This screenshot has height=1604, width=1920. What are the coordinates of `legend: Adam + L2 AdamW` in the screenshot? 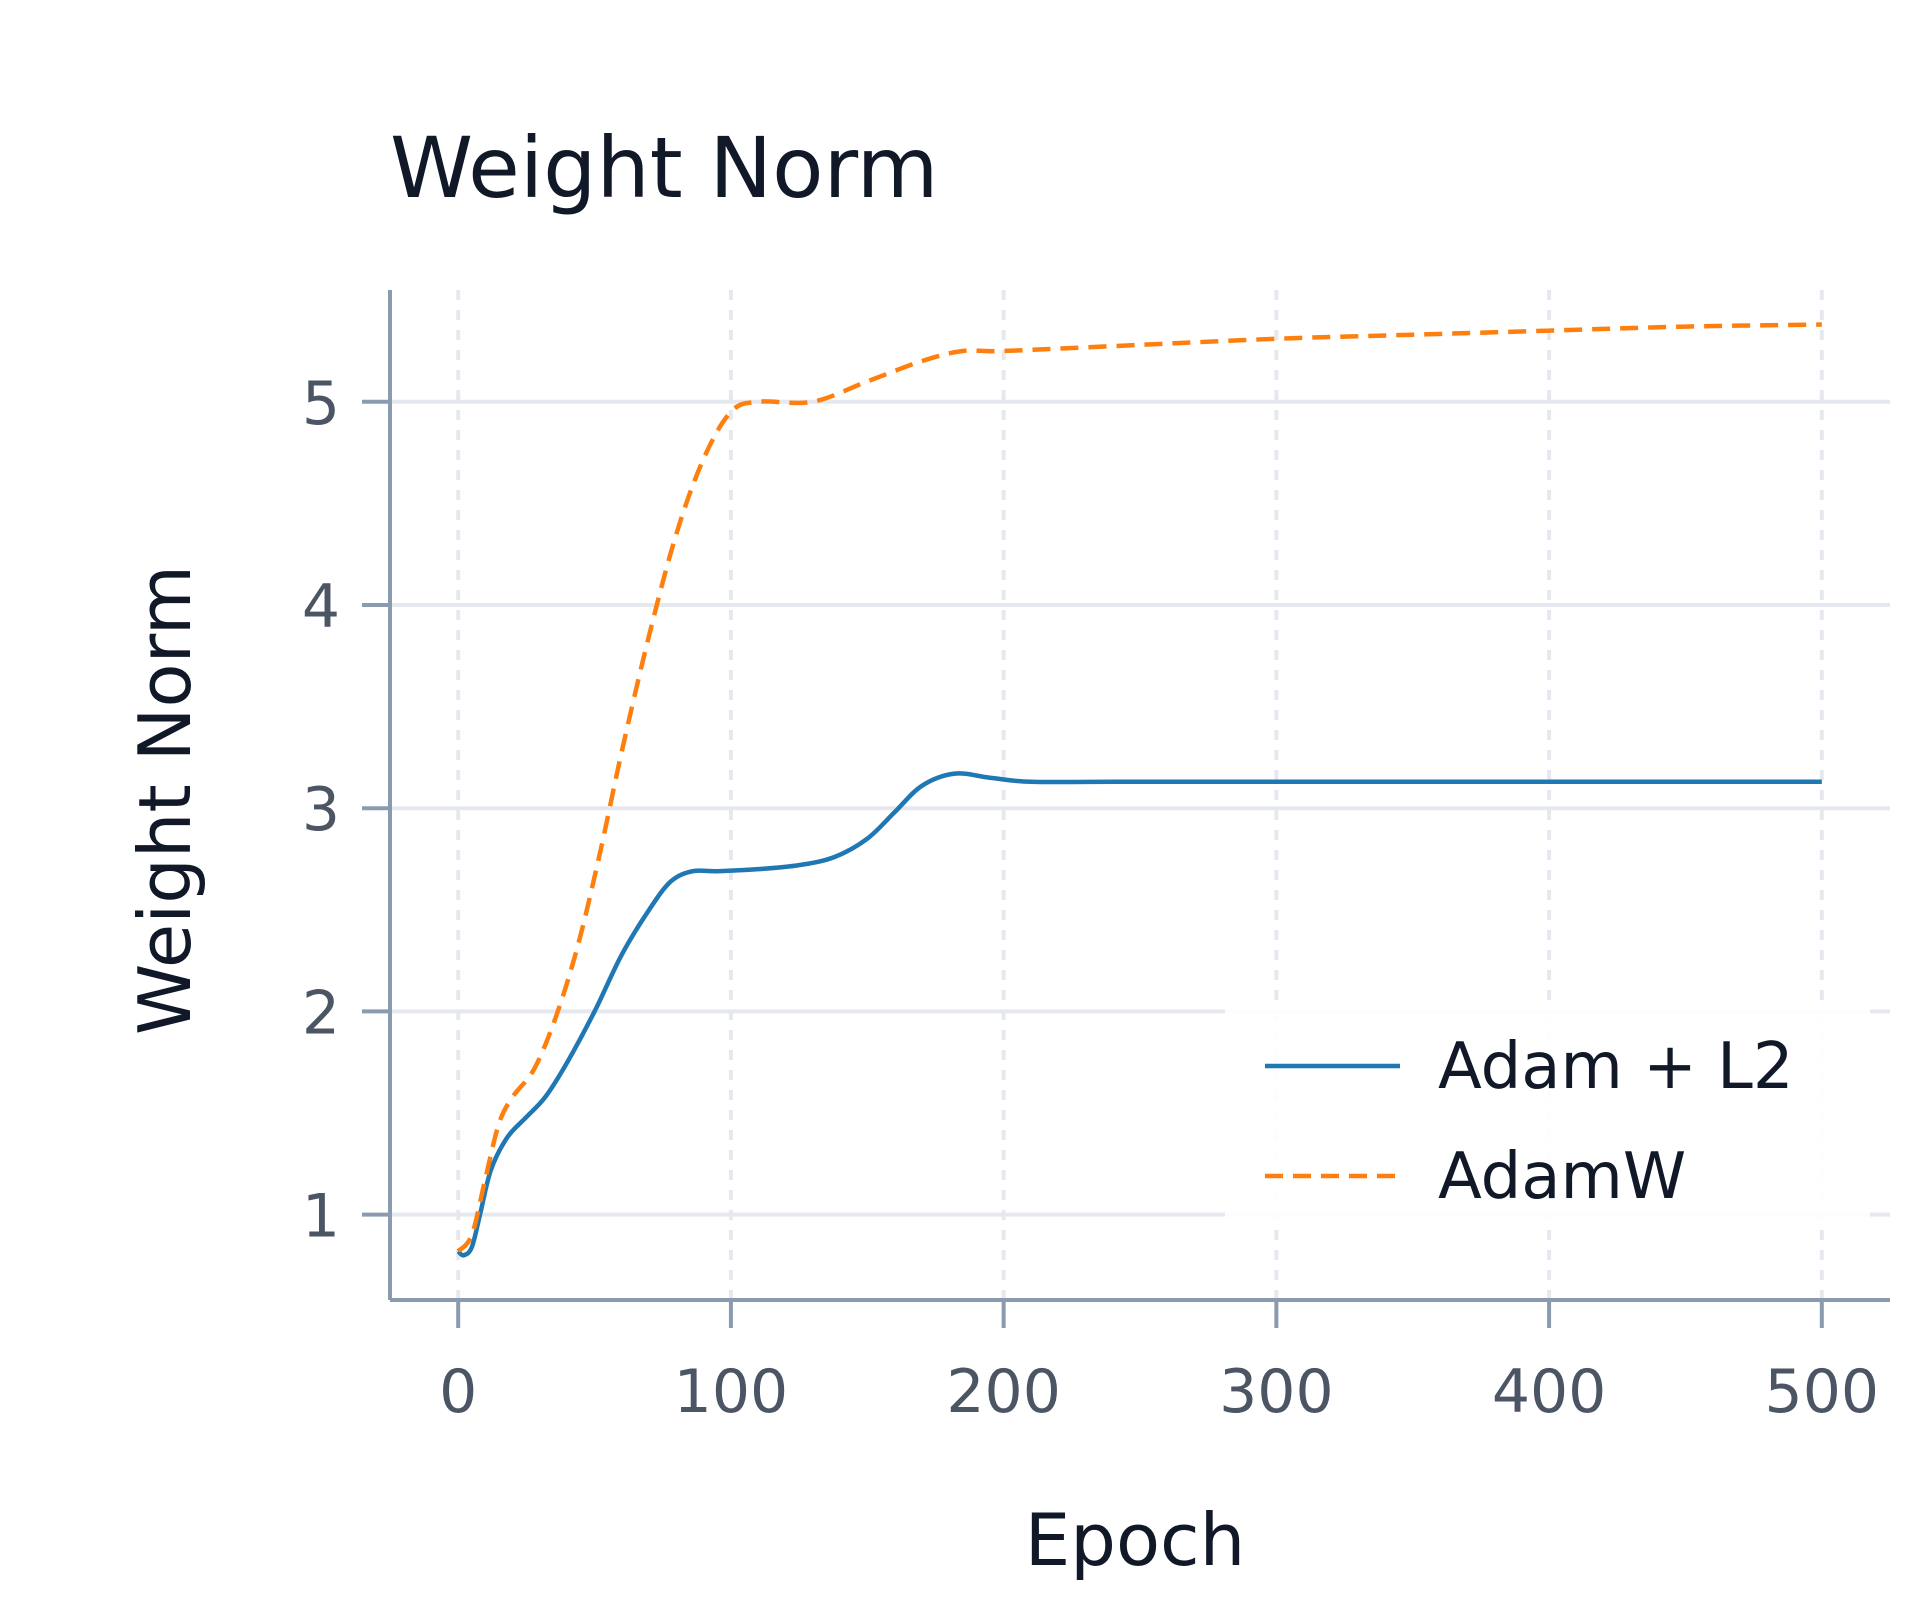 It's located at (1547, 1115).